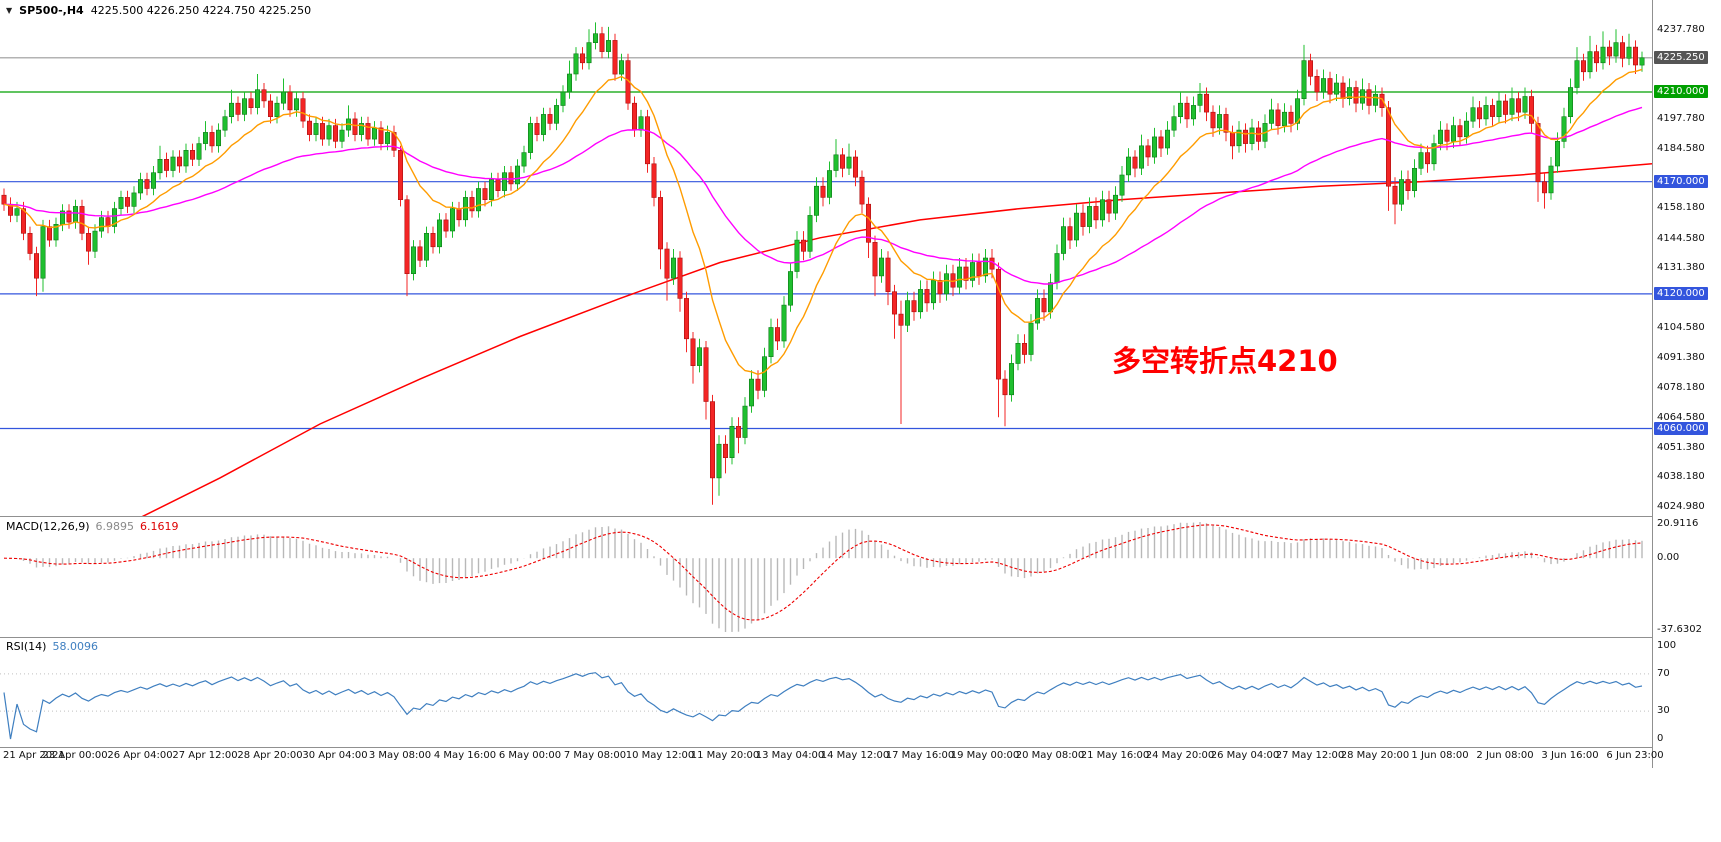  What do you see at coordinates (75, 755) in the screenshot?
I see `time-axis-label: 23 Apr 00:00` at bounding box center [75, 755].